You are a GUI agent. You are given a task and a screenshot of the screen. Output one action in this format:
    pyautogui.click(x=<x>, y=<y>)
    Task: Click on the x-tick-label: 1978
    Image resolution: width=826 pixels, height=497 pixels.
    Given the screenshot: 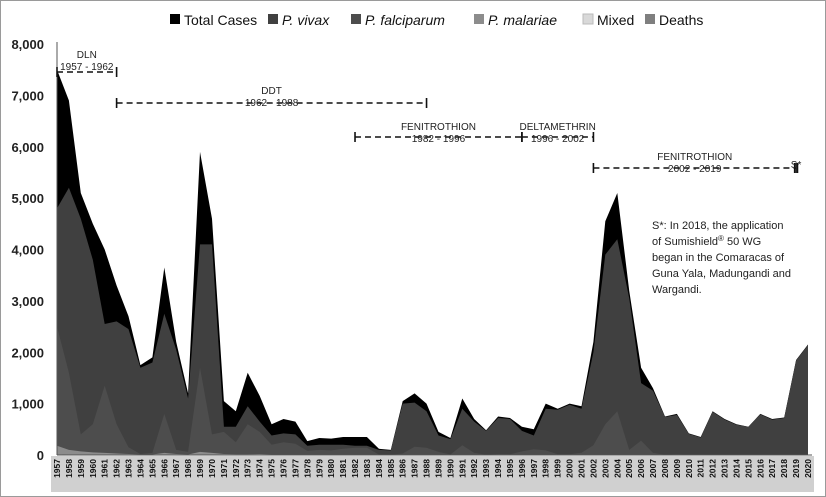 What is the action you would take?
    pyautogui.click(x=307, y=468)
    